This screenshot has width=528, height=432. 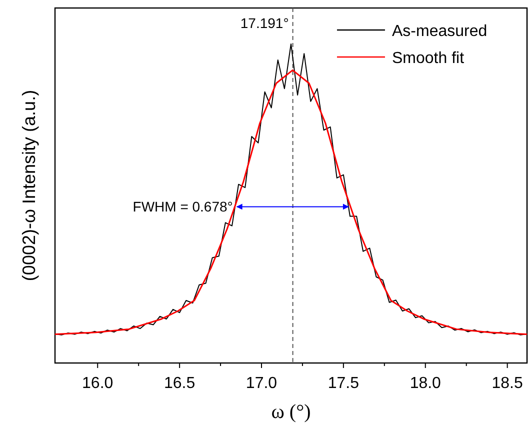 What do you see at coordinates (29, 186) in the screenshot?
I see `y-axis-title: (0002)-ω Intensity (a.u.)` at bounding box center [29, 186].